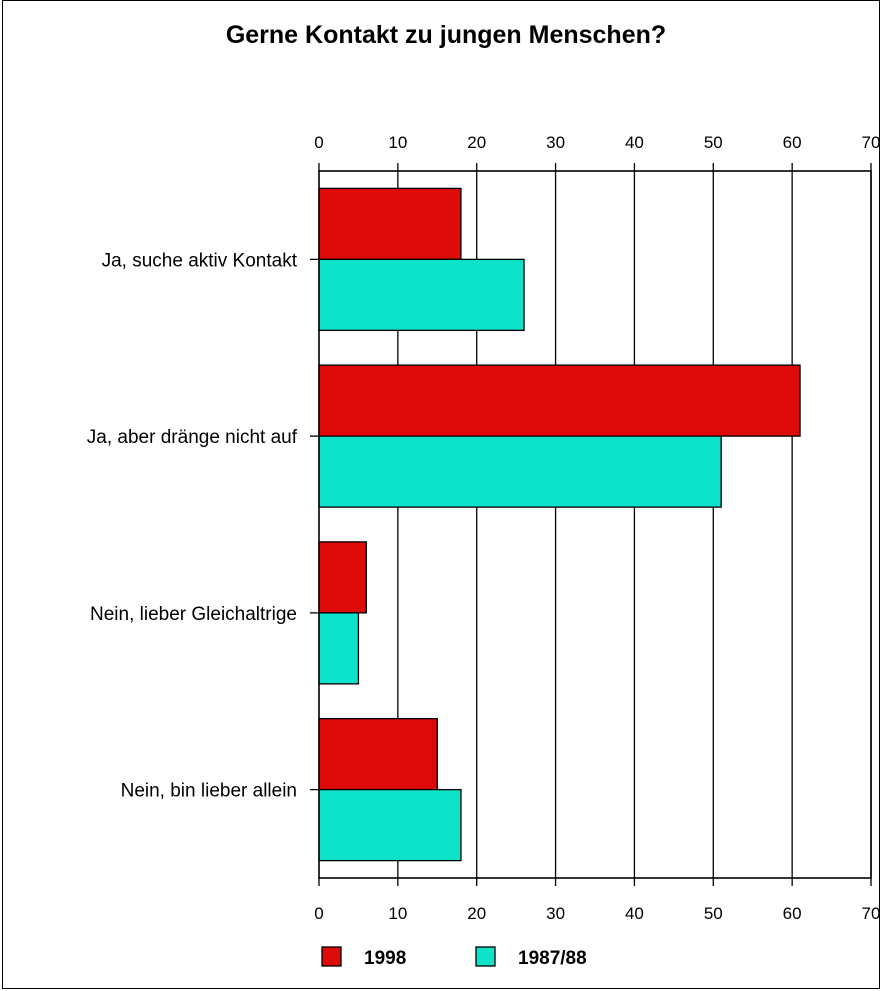 The image size is (884, 991). What do you see at coordinates (193, 614) in the screenshot?
I see `category-label: Nein, lieber Gleichaltrige` at bounding box center [193, 614].